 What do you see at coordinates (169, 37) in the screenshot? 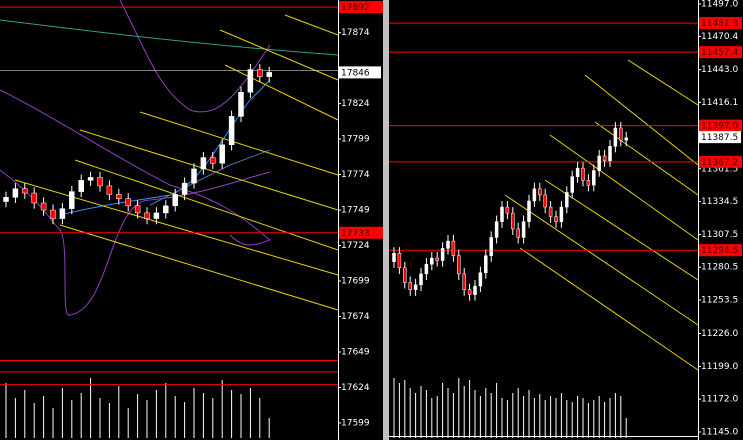
I see `moving-average-long` at bounding box center [169, 37].